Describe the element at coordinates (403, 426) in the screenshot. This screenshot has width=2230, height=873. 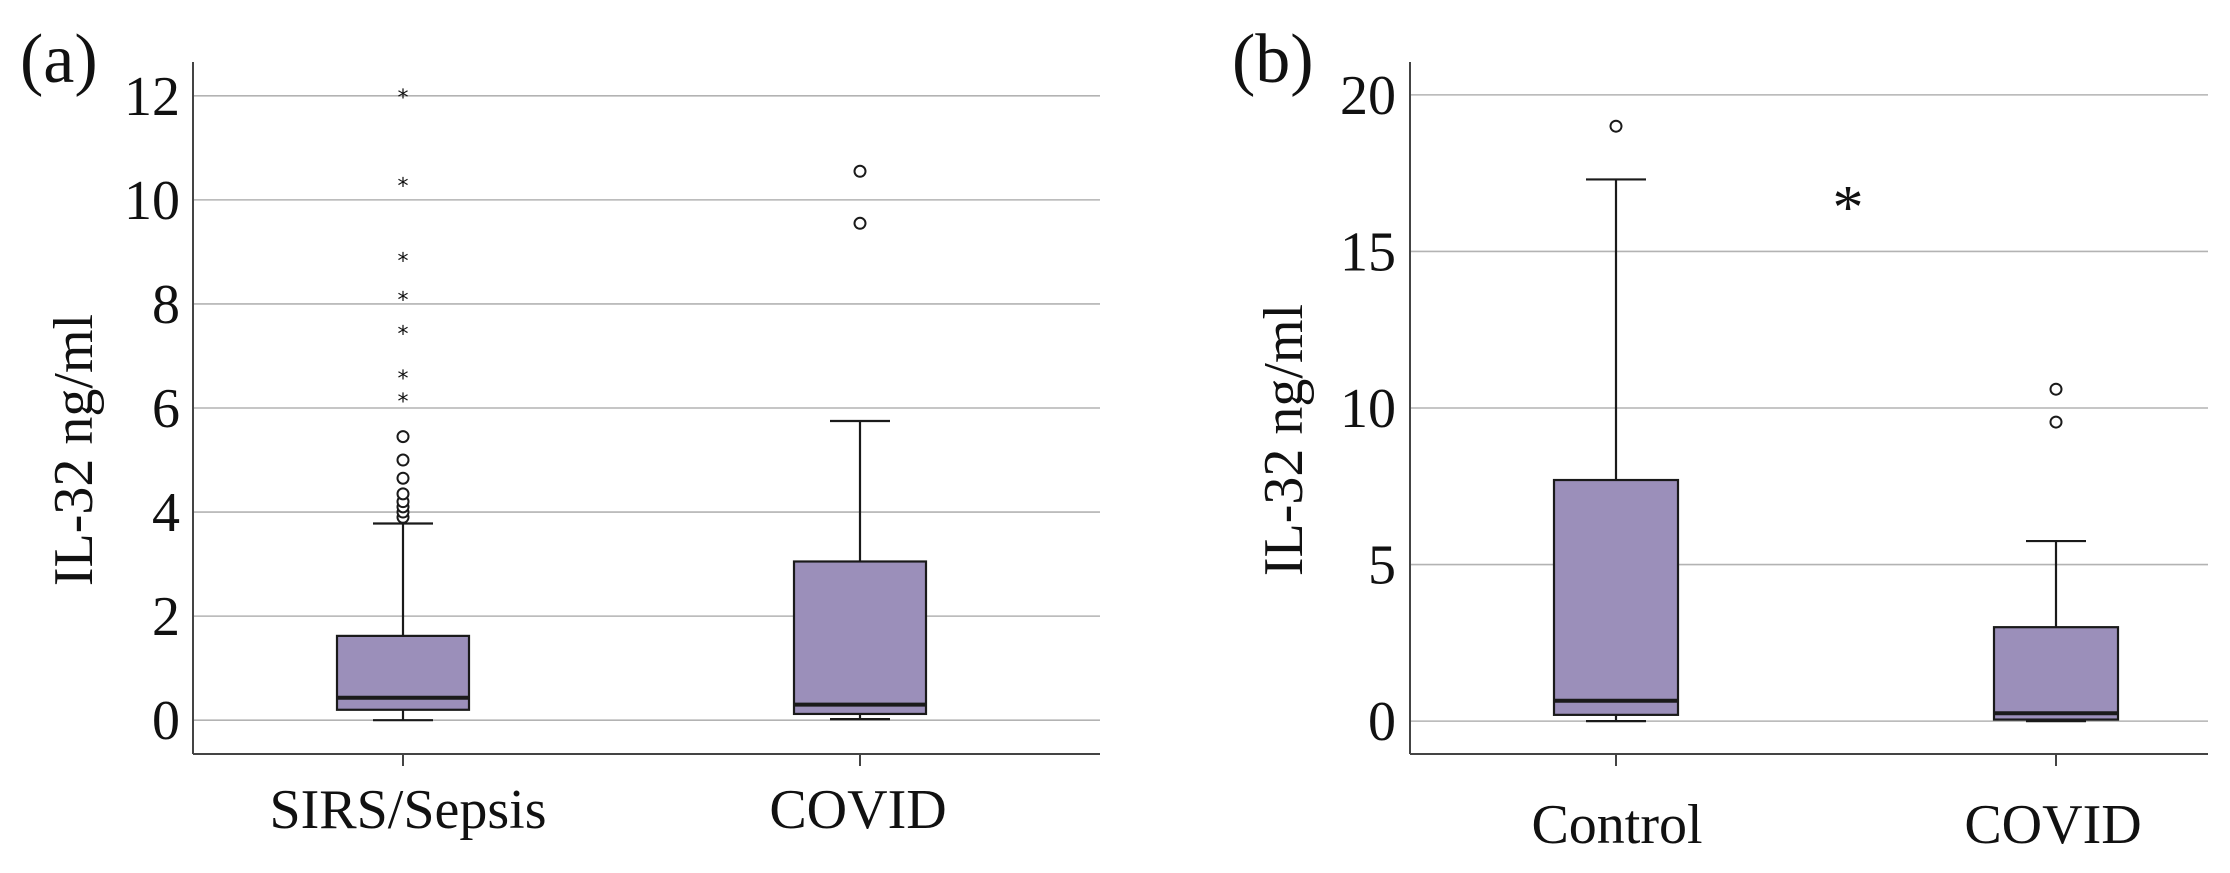
I see `panel-a-box-sirs-sepsis: *******` at that location.